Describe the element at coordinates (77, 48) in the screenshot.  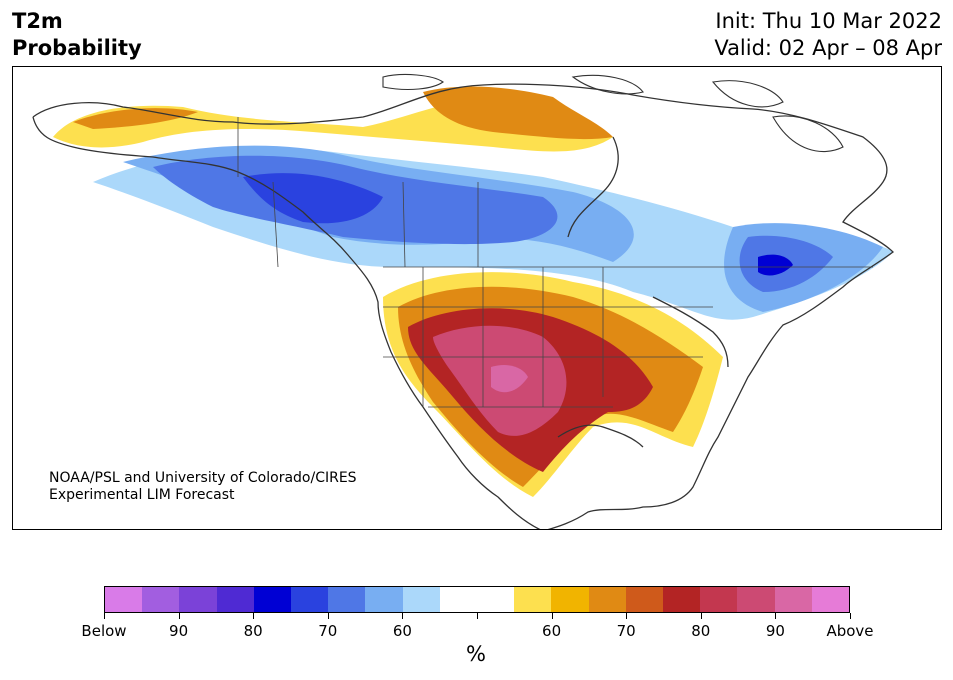
I see `title-line-2: Probability` at that location.